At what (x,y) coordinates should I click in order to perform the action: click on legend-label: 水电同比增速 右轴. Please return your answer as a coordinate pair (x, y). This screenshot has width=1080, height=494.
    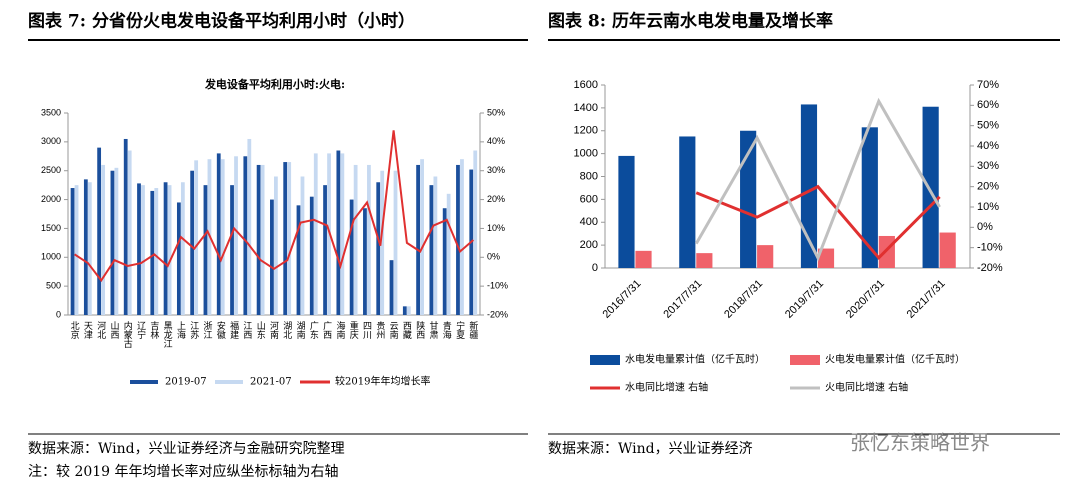
    Looking at the image, I should click on (666, 387).